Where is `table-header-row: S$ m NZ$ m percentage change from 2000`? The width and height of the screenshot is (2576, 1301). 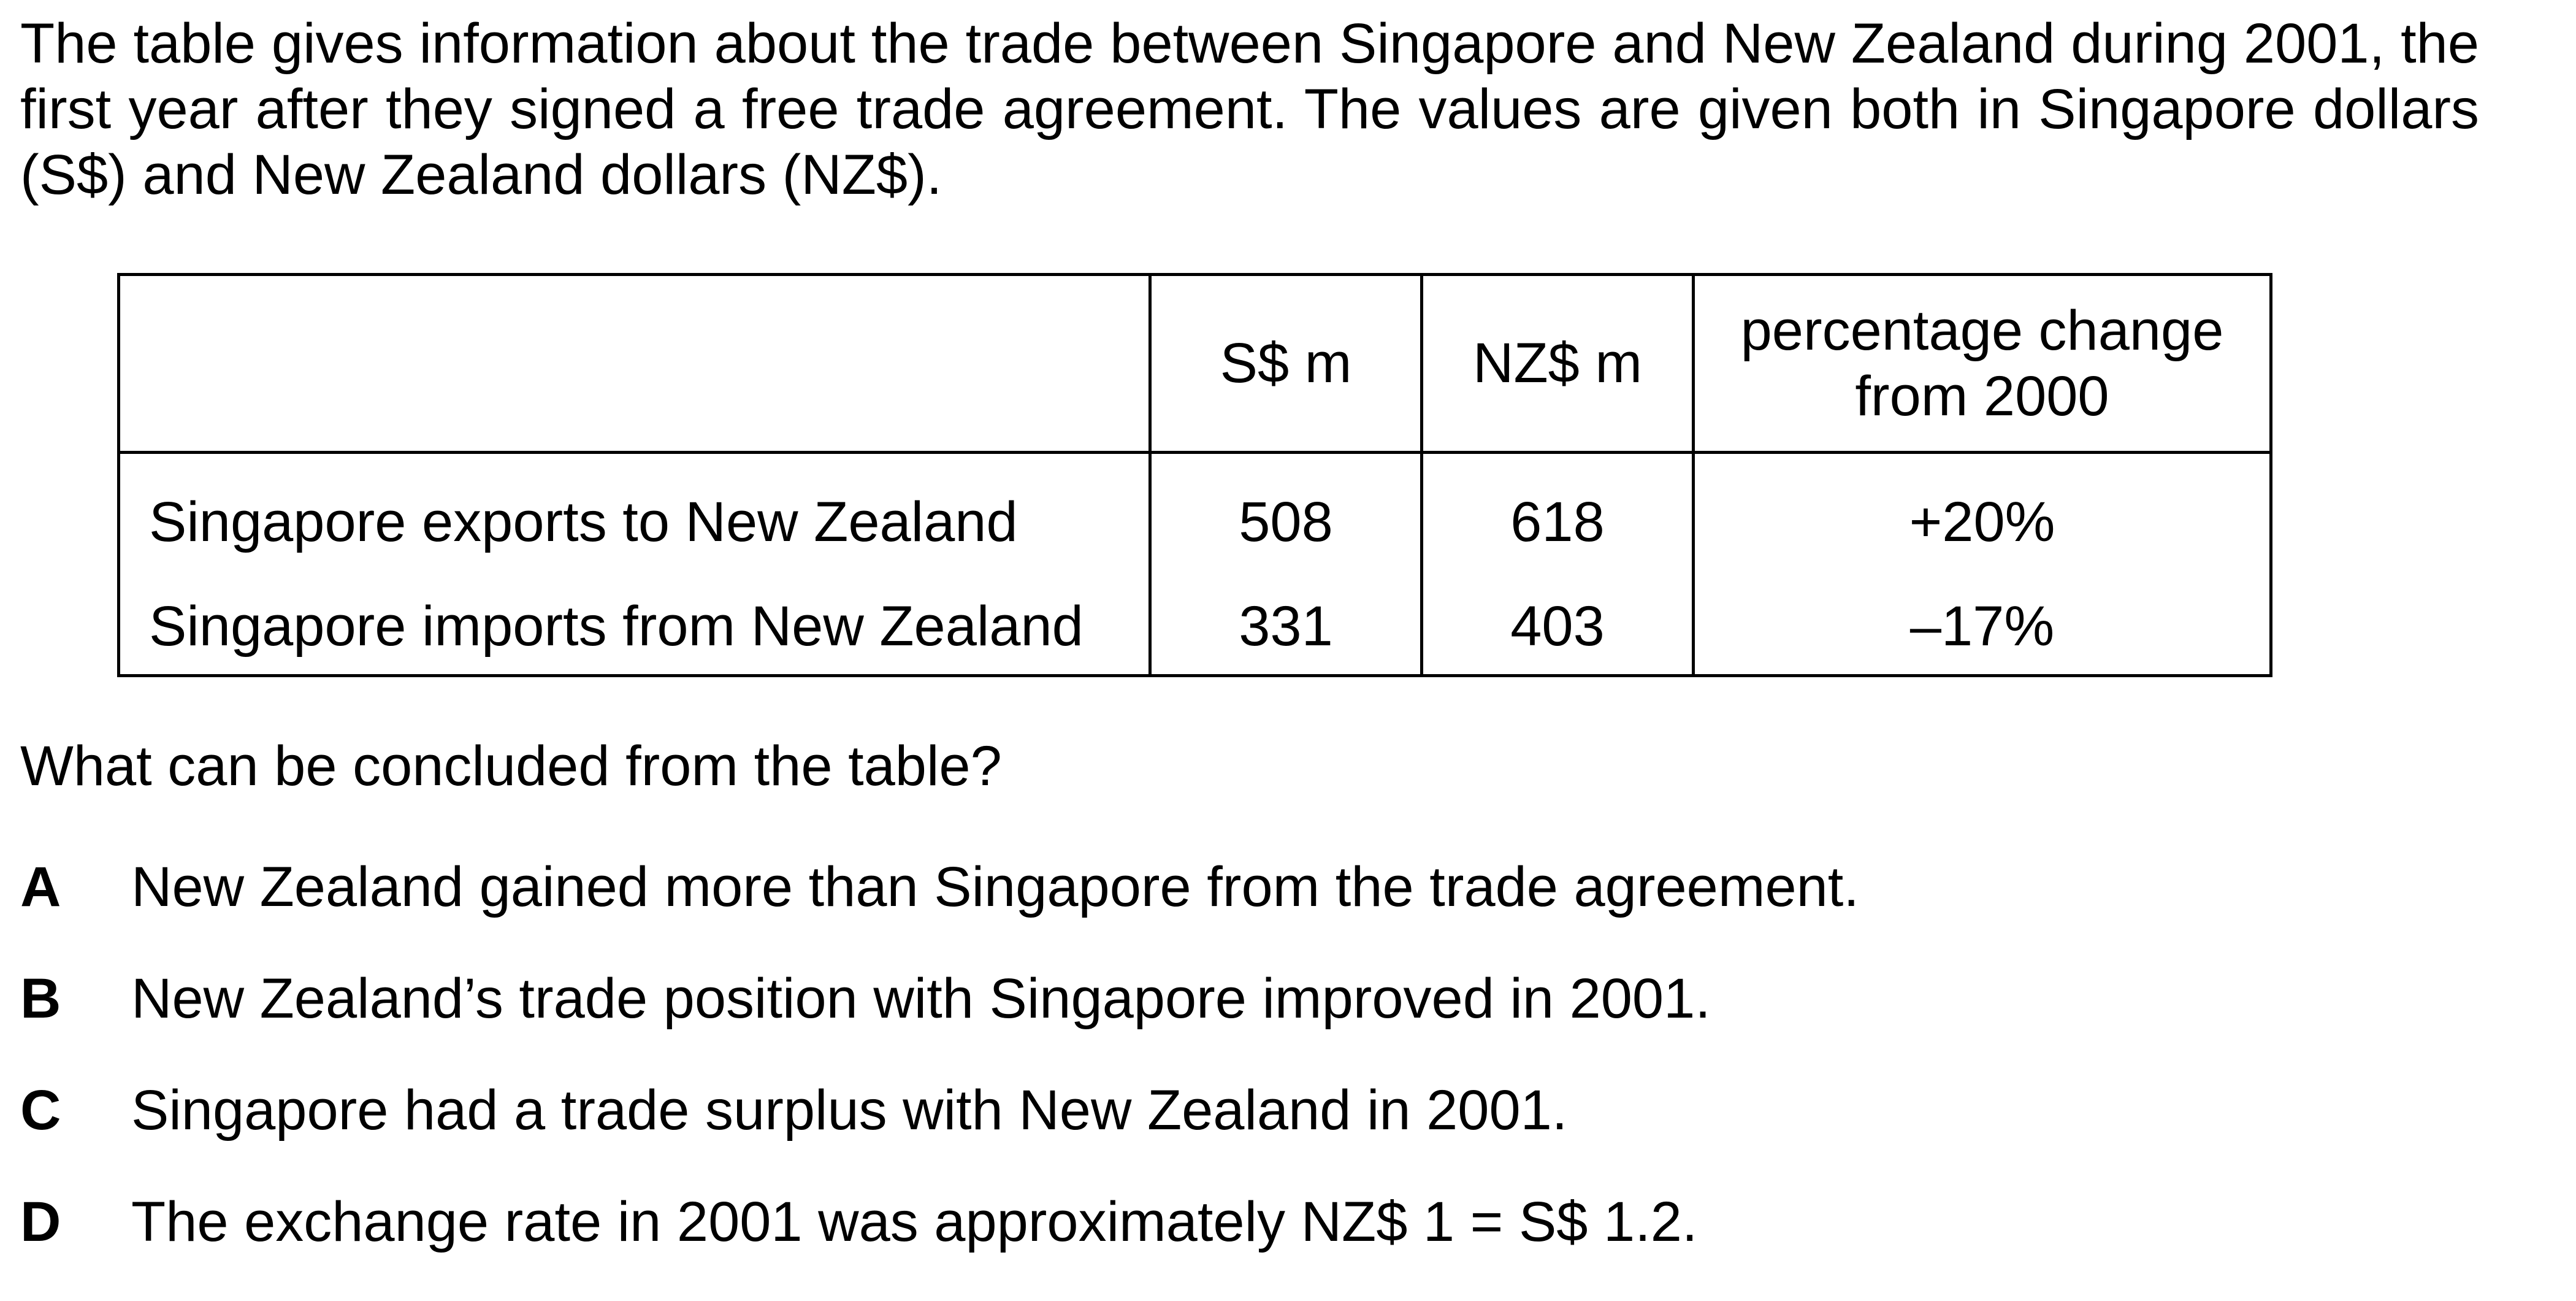 table-header-row: S$ m NZ$ m percentage change from 2000 is located at coordinates (1194, 363).